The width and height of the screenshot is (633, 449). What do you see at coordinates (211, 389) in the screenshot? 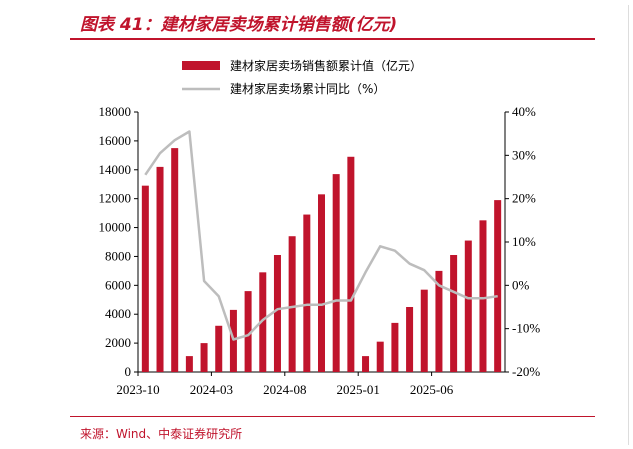
I see `x-tick-label: 2024-03` at bounding box center [211, 389].